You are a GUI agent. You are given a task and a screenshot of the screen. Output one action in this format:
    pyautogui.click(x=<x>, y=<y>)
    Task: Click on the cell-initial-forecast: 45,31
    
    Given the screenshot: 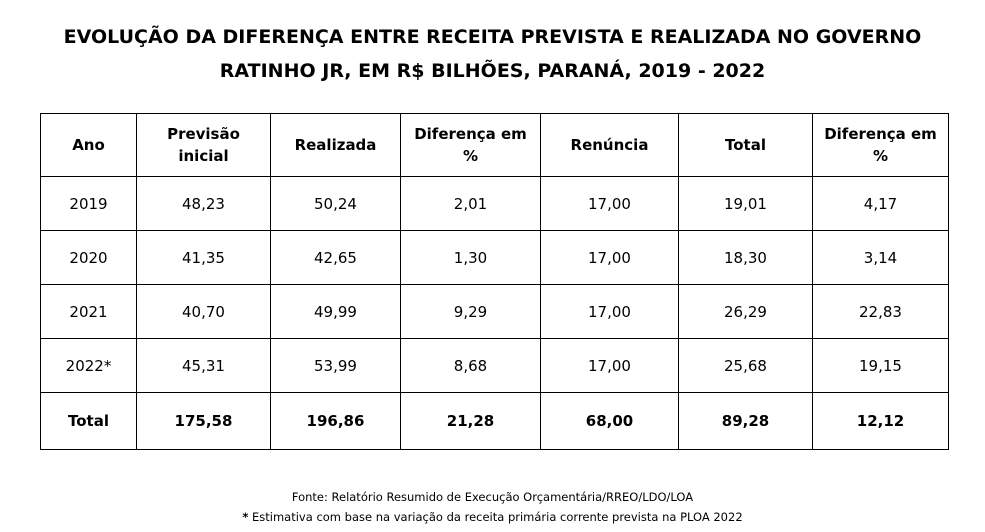 What is the action you would take?
    pyautogui.click(x=203, y=365)
    